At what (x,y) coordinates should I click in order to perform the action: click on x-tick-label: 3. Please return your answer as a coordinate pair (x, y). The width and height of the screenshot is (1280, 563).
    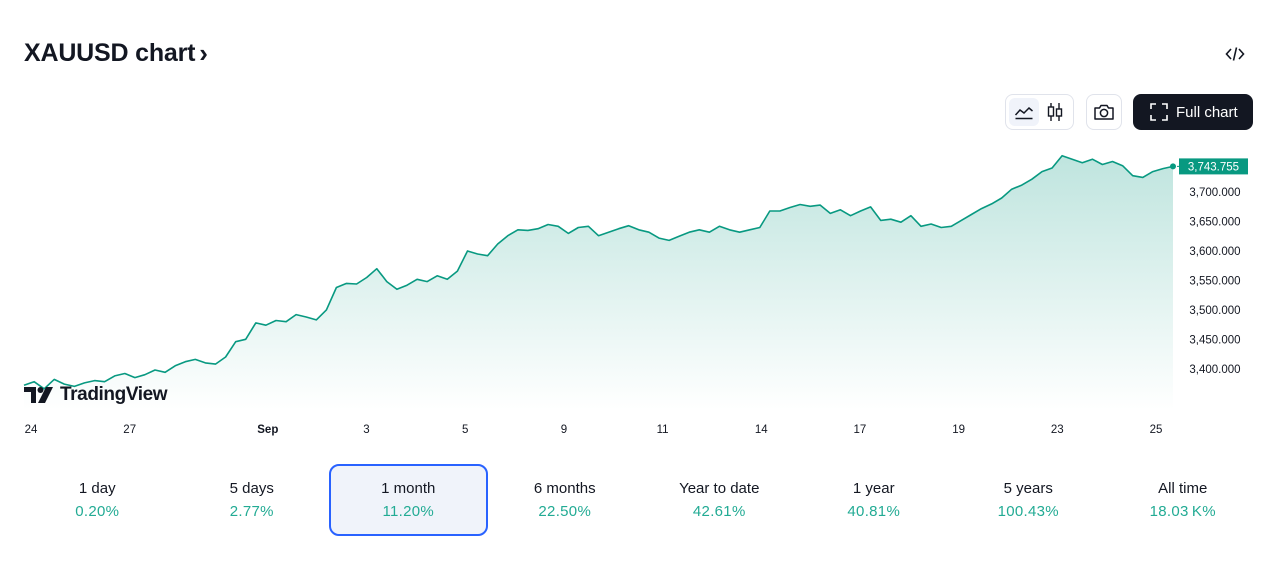
    Looking at the image, I should click on (366, 430).